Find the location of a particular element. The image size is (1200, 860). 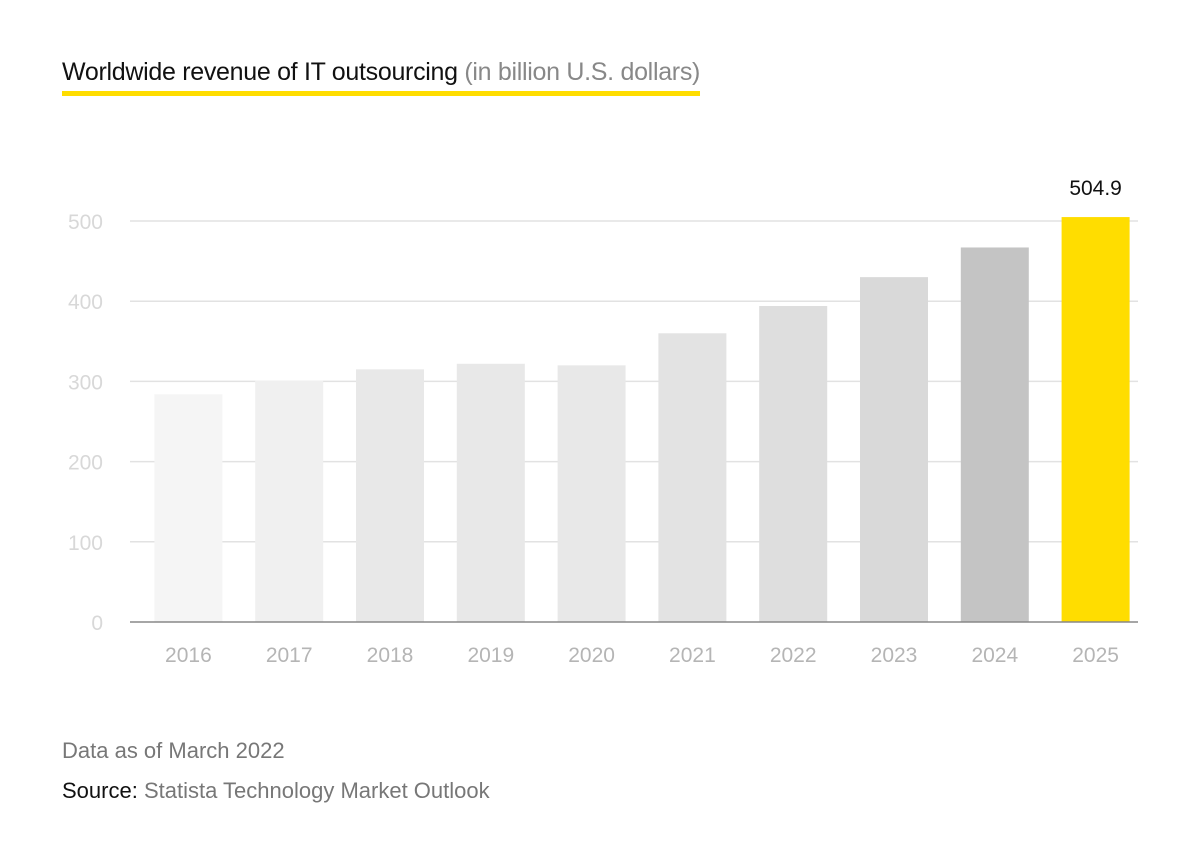

bar-2021 is located at coordinates (692, 477).